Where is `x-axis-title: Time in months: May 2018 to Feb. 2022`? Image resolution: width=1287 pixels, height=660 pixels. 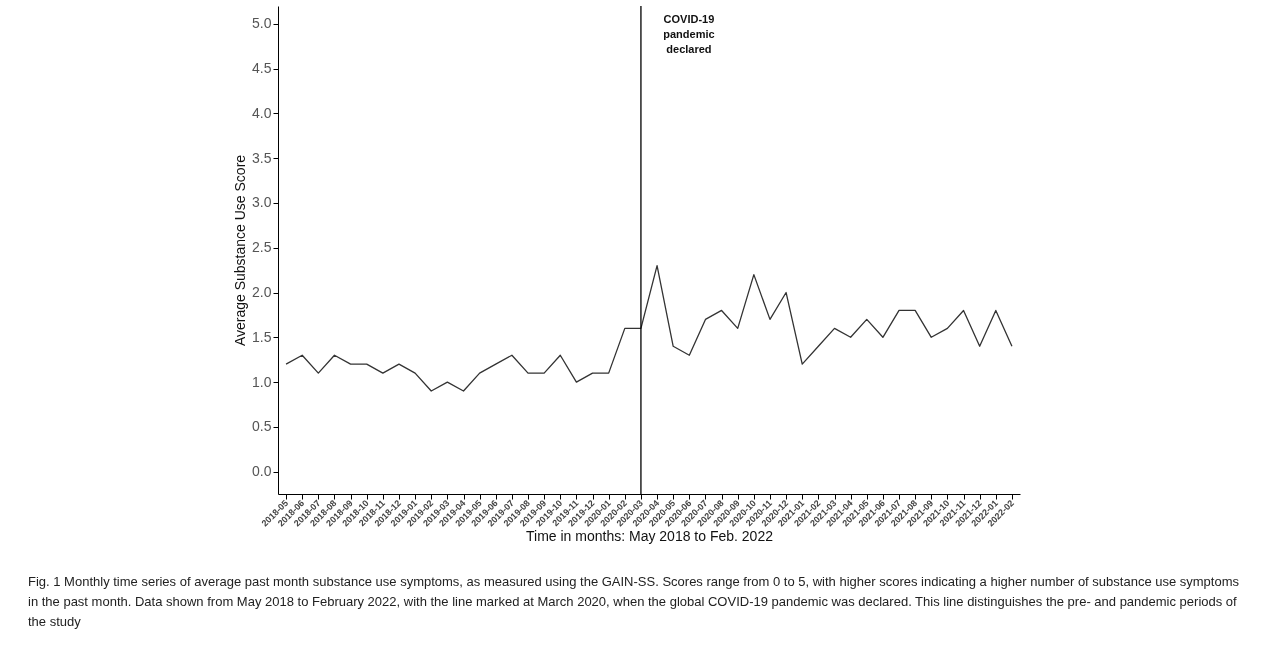
x-axis-title: Time in months: May 2018 to Feb. 2022 is located at coordinates (650, 536).